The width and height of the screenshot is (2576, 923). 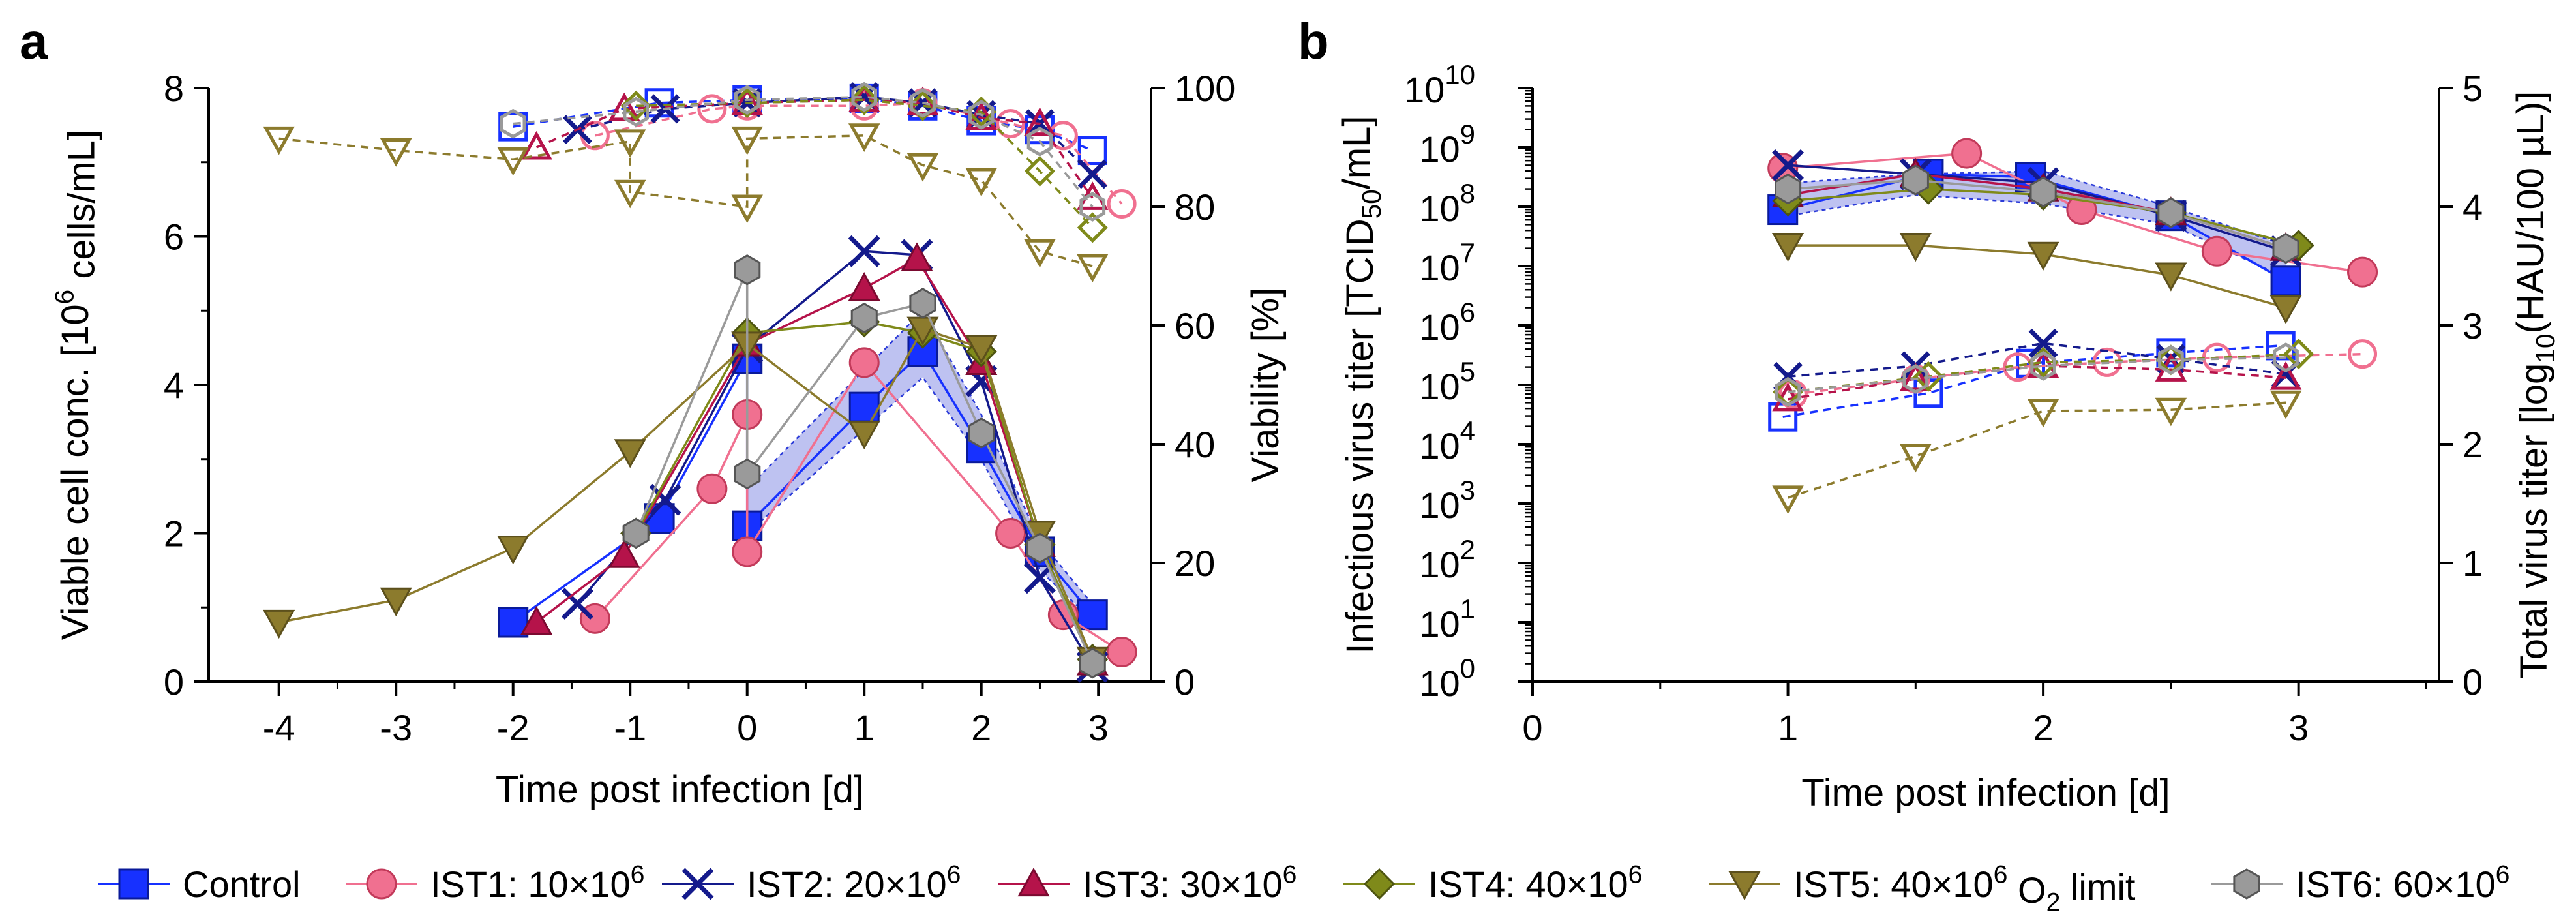 I want to click on y-right-tick-label: 2, so click(x=2473, y=444).